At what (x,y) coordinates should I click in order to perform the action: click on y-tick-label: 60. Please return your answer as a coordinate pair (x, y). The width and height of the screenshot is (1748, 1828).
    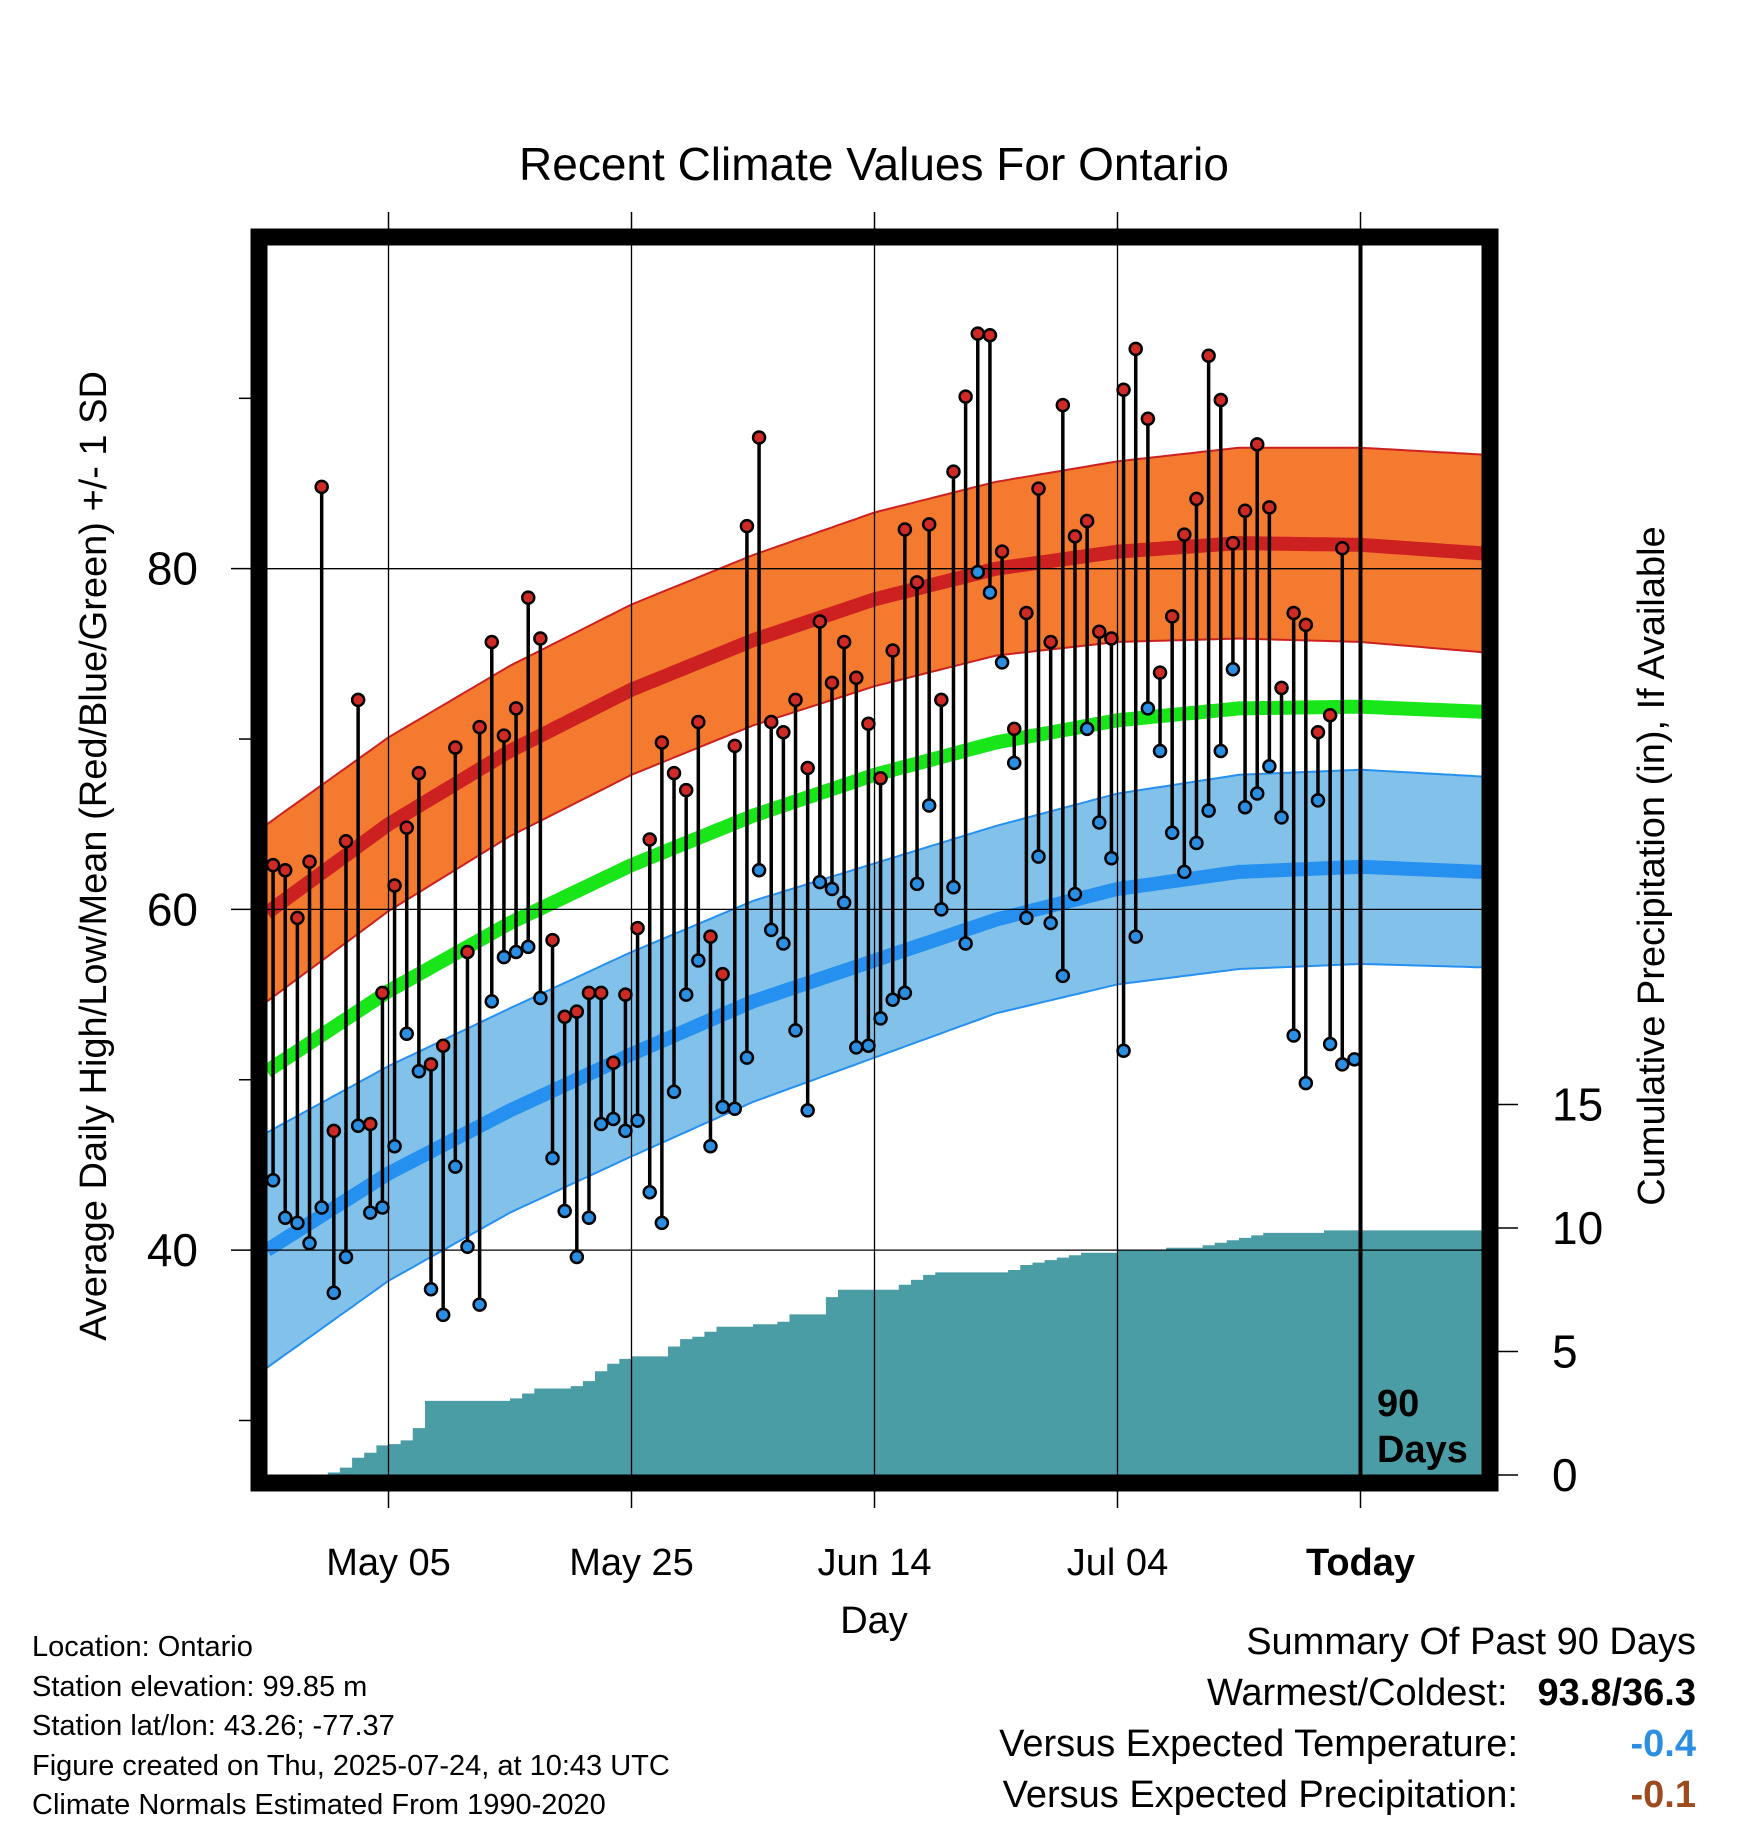
    Looking at the image, I should click on (172, 909).